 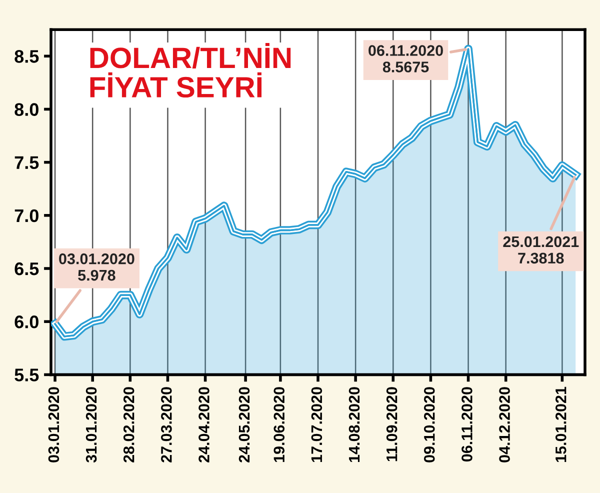 What do you see at coordinates (560, 424) in the screenshot?
I see `x-tick-label: 15.01.2021` at bounding box center [560, 424].